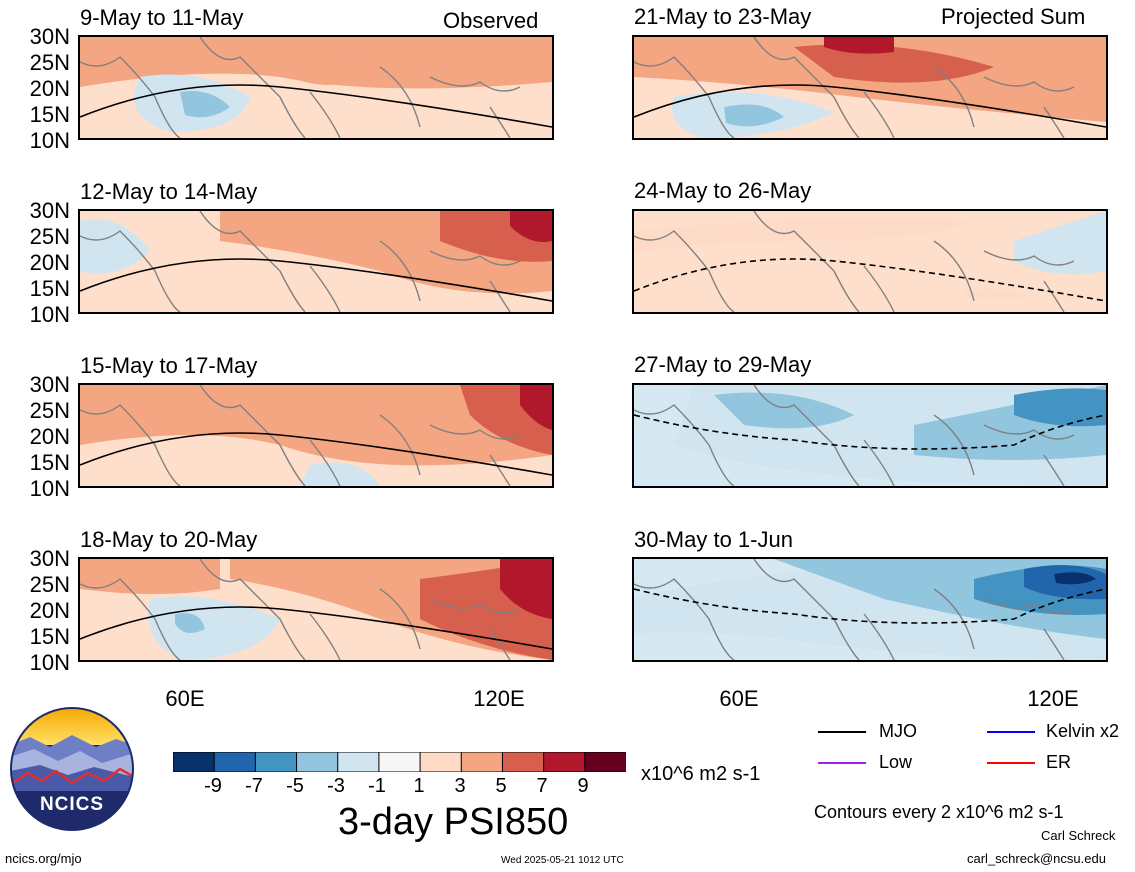 The height and width of the screenshot is (872, 1135). I want to click on projected-sum-label: Projected Sum, so click(1013, 16).